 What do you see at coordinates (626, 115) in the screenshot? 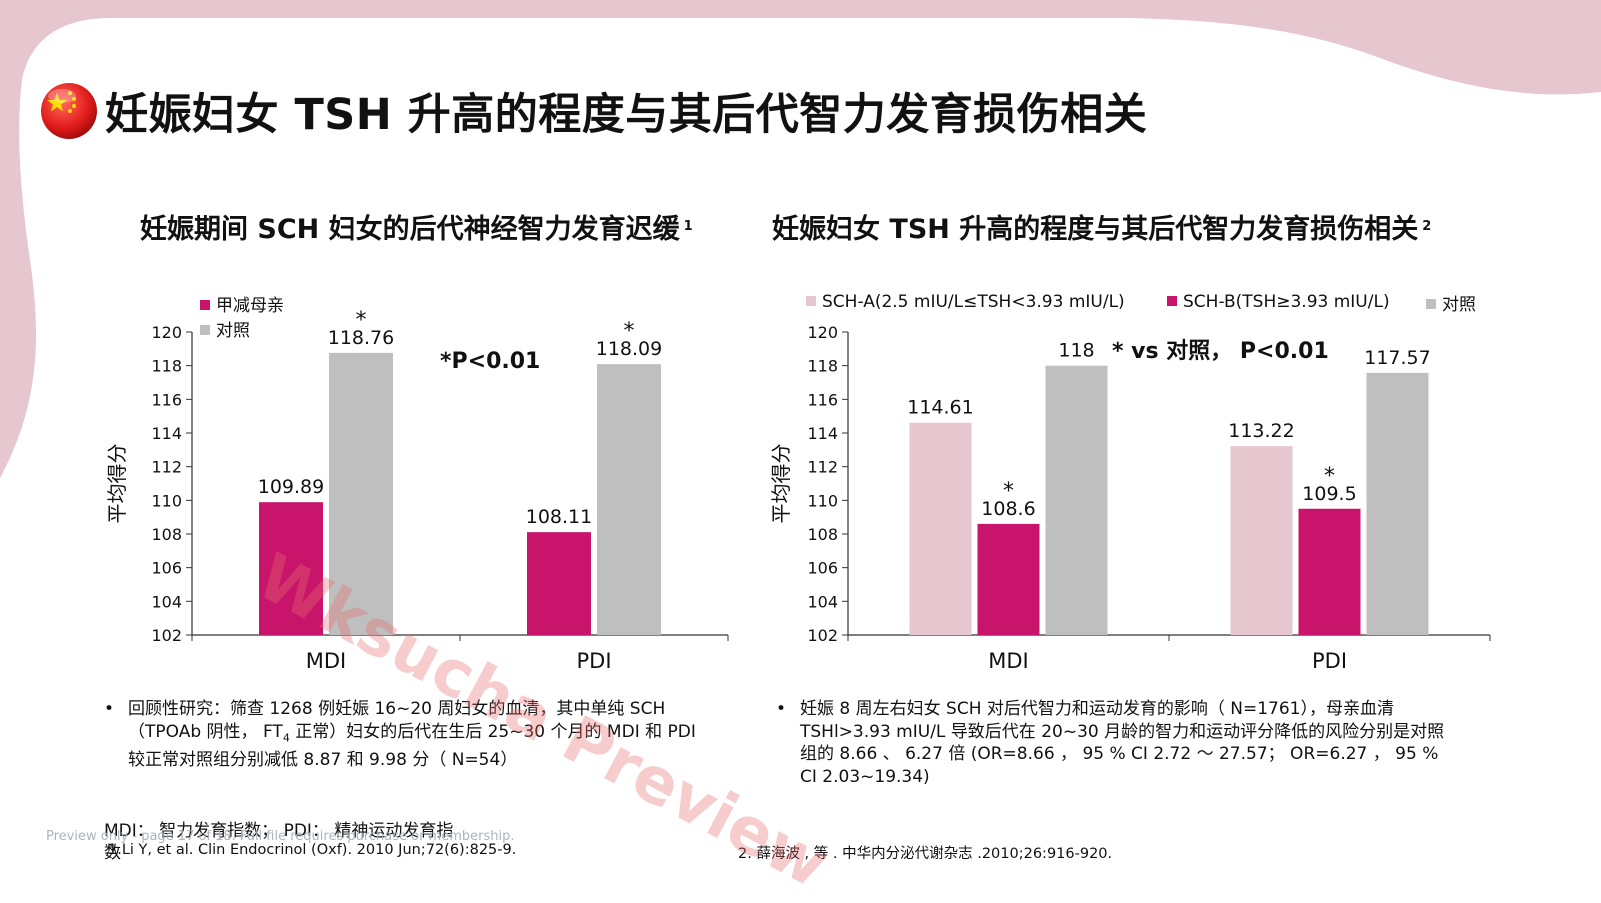
I see `page-title: 妊娠妇女 TSH 升高的程度与其后代智力发育损伤相关` at bounding box center [626, 115].